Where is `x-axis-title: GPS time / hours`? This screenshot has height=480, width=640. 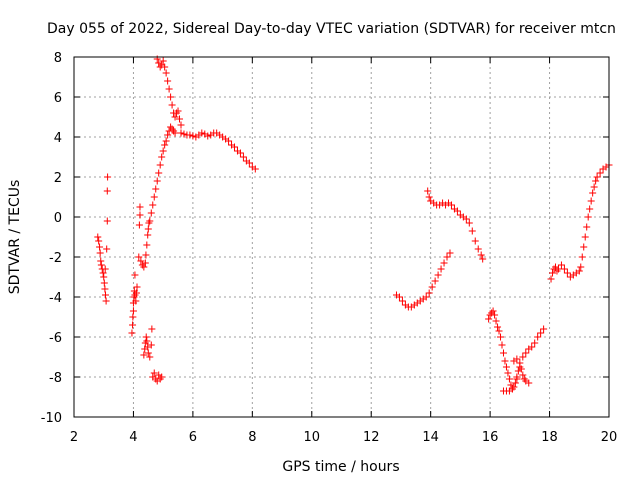 x-axis-title: GPS time / hours is located at coordinates (340, 467).